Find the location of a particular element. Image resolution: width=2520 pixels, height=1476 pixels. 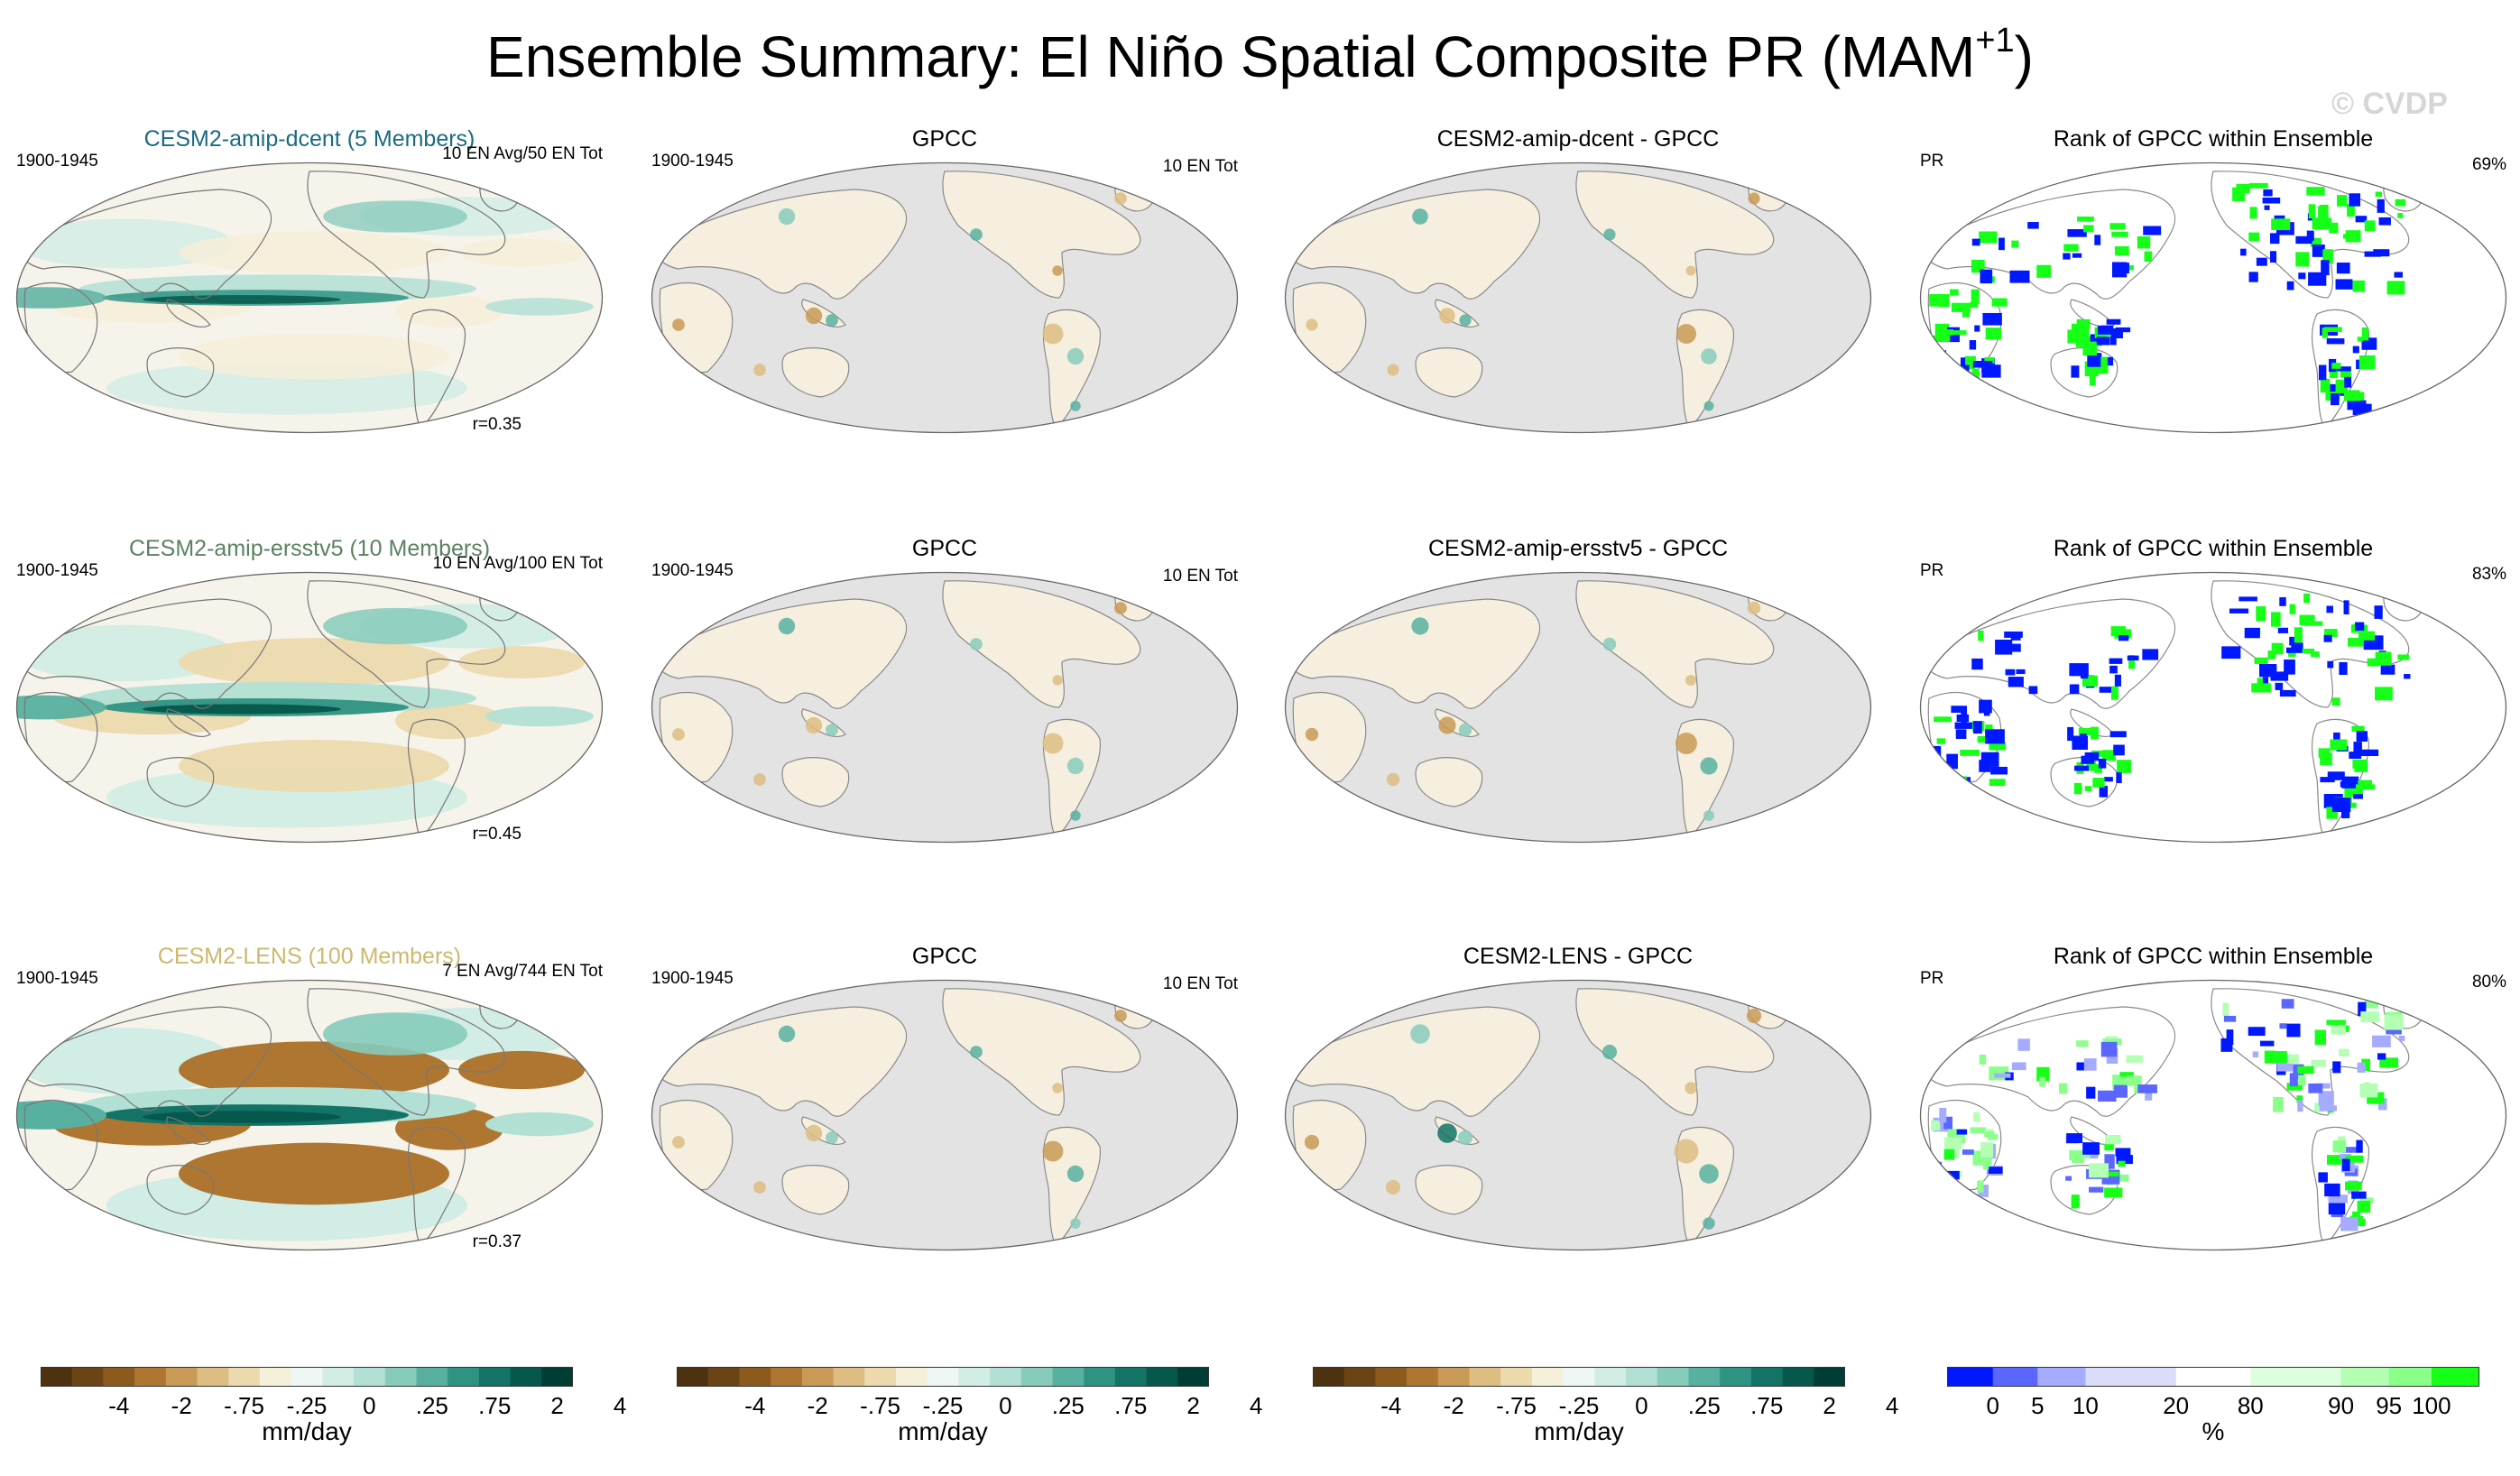

colorbar is located at coordinates (943, 1377).